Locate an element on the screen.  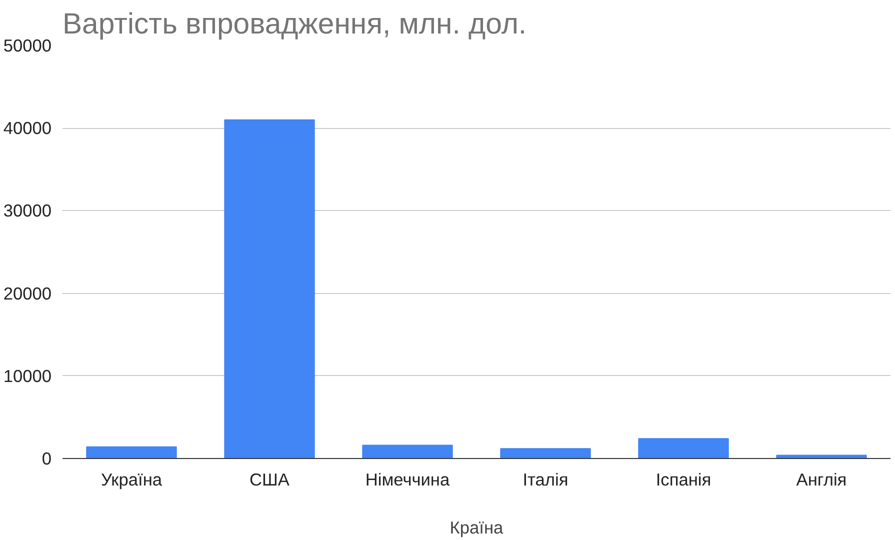
y-tick-label: 20000 is located at coordinates (27, 293).